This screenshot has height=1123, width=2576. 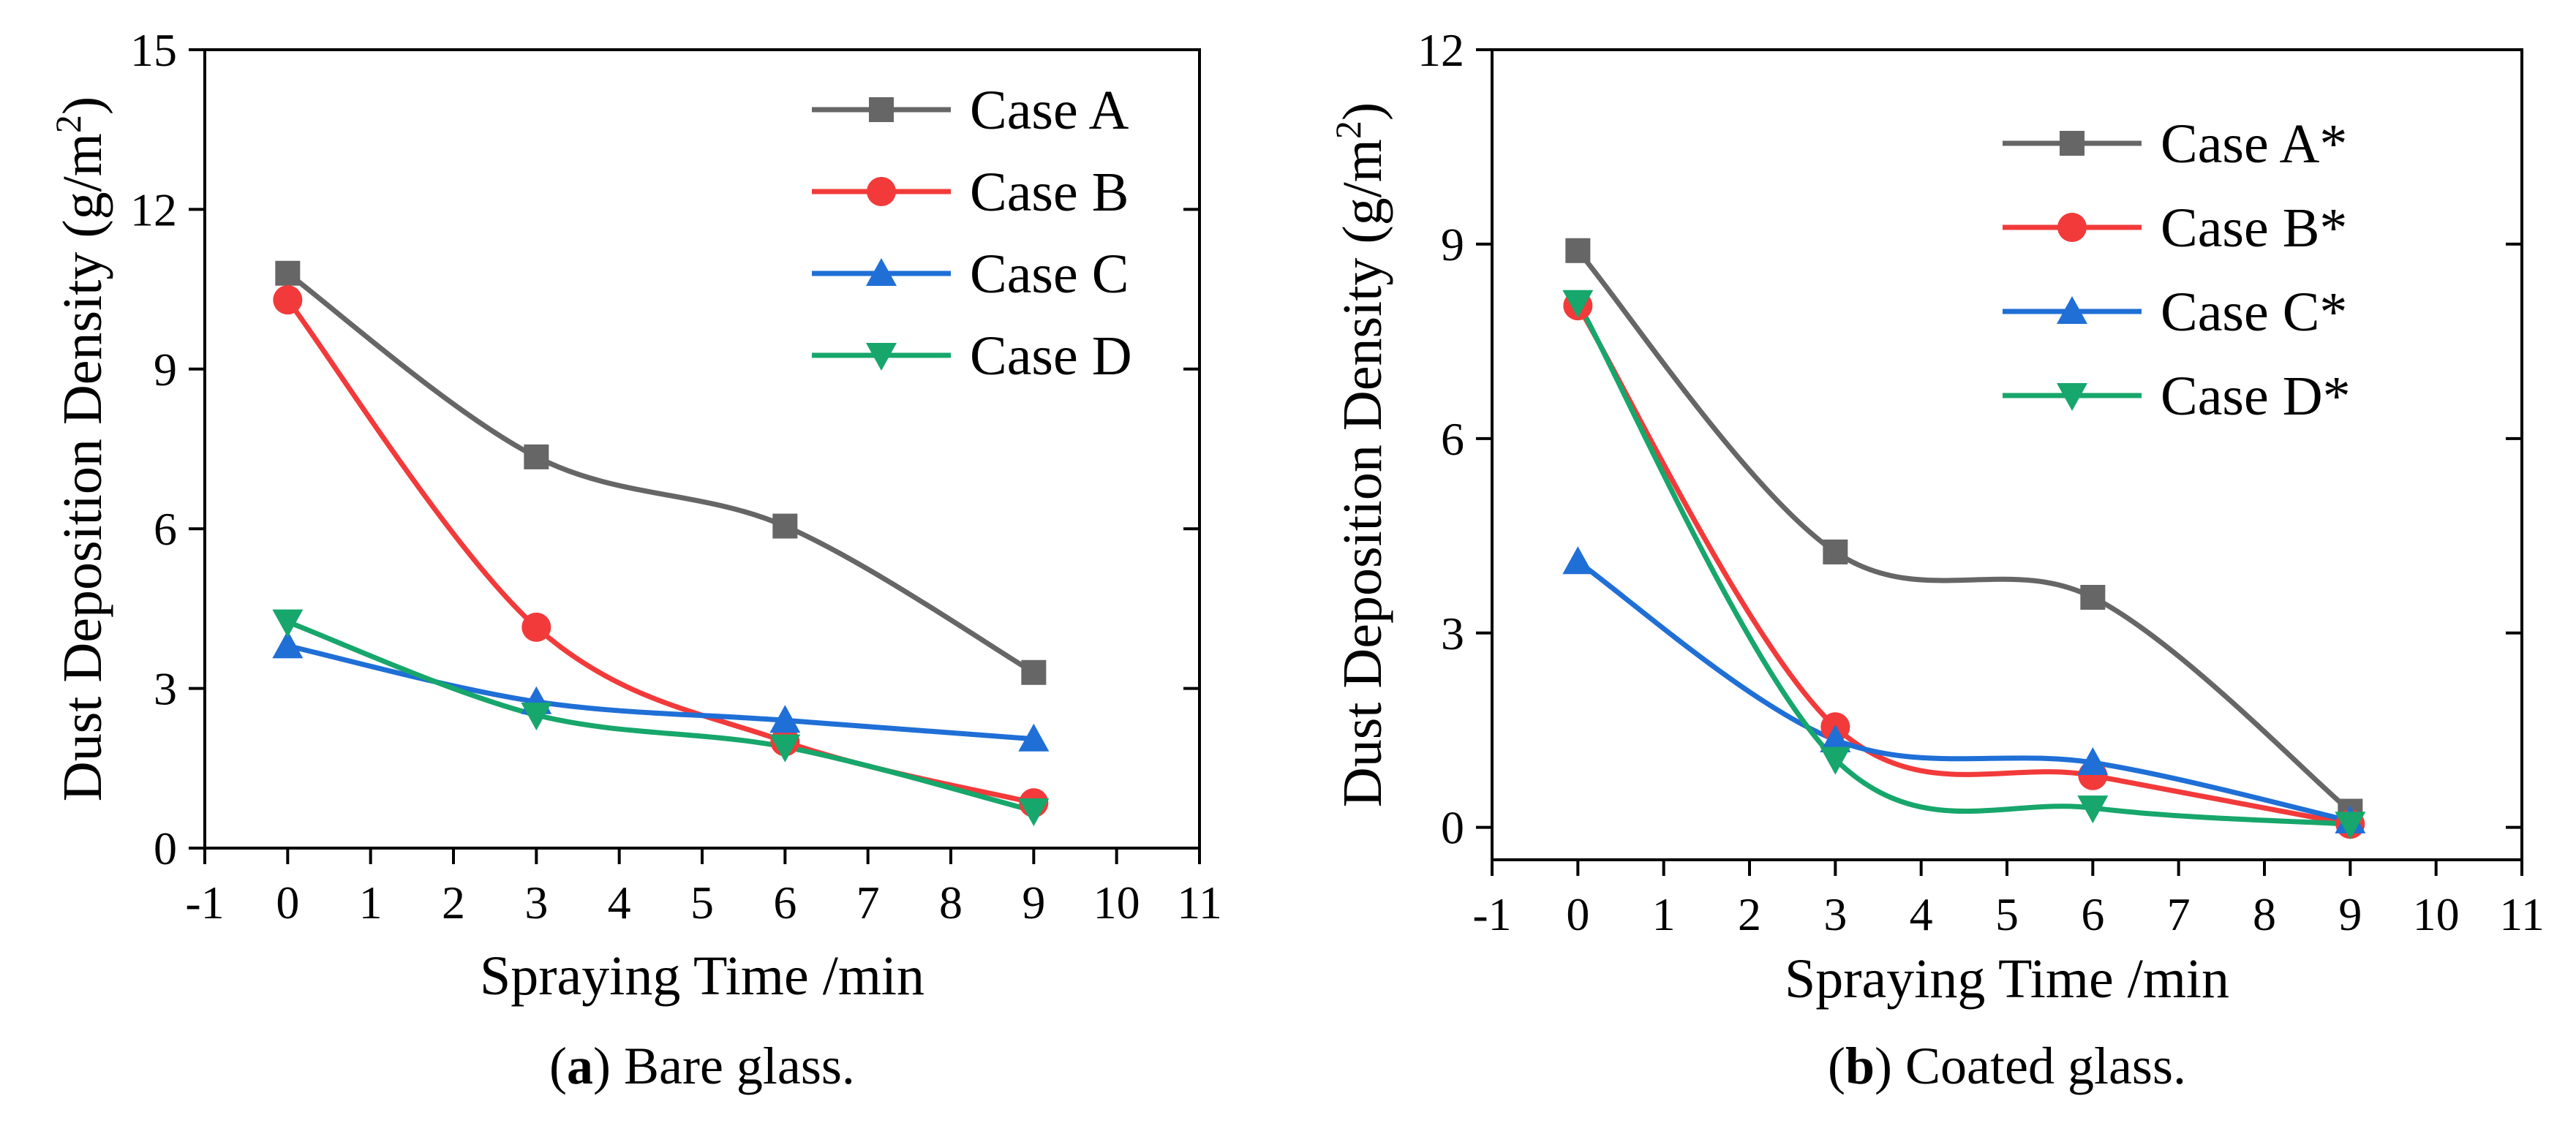 What do you see at coordinates (153, 50) in the screenshot?
I see `y-tick-label: 15` at bounding box center [153, 50].